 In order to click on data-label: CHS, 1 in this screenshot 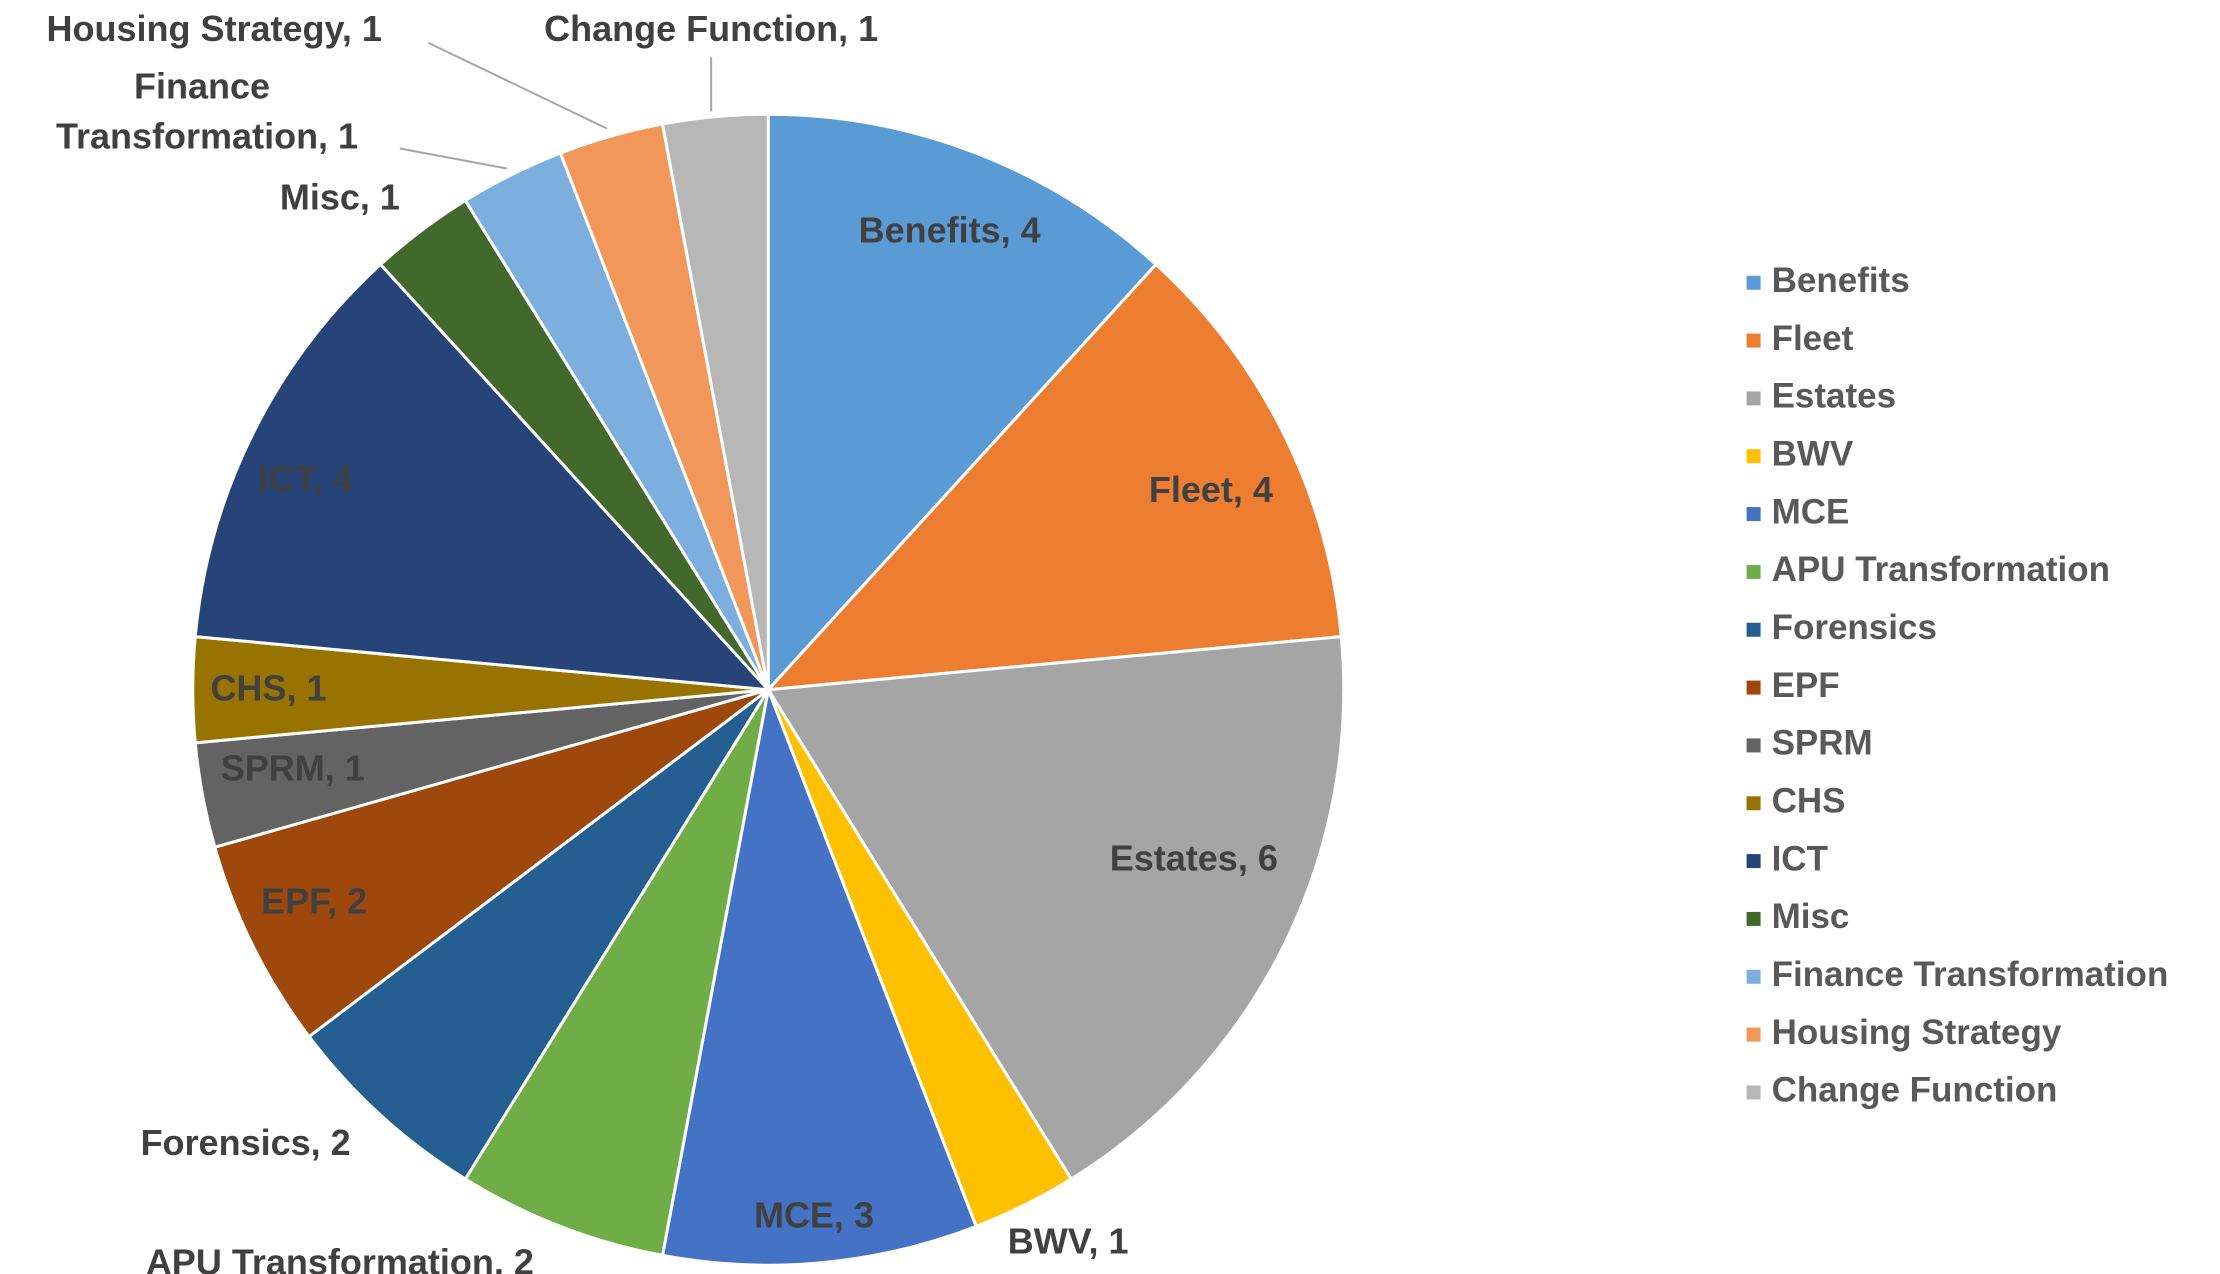, I will do `click(268, 688)`.